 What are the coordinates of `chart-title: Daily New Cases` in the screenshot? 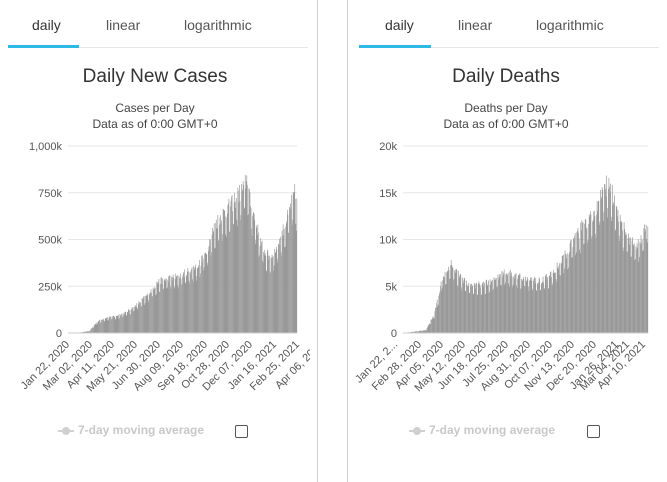 It's located at (155, 76).